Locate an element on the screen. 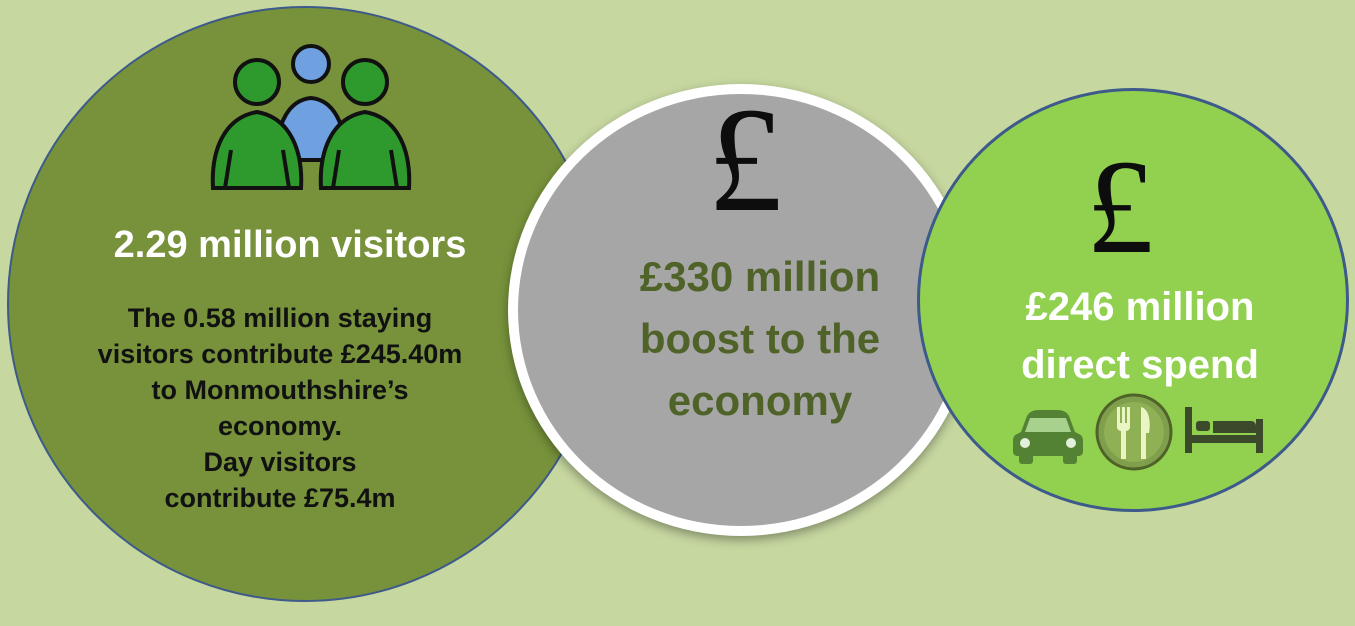 The height and width of the screenshot is (626, 1355). visitors-line: economy. is located at coordinates (280, 426).